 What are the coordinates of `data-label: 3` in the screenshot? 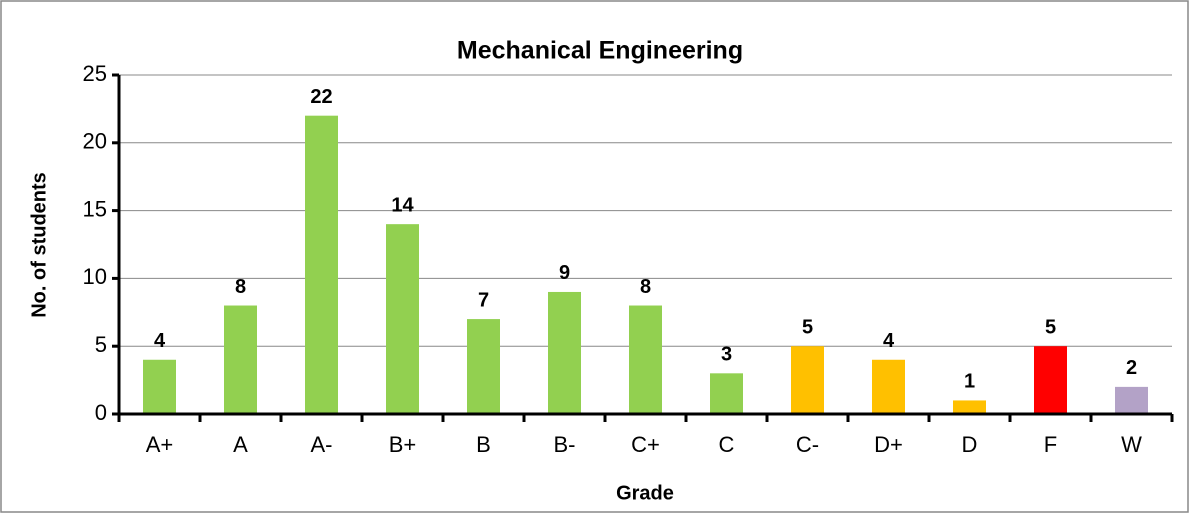 It's located at (726, 355).